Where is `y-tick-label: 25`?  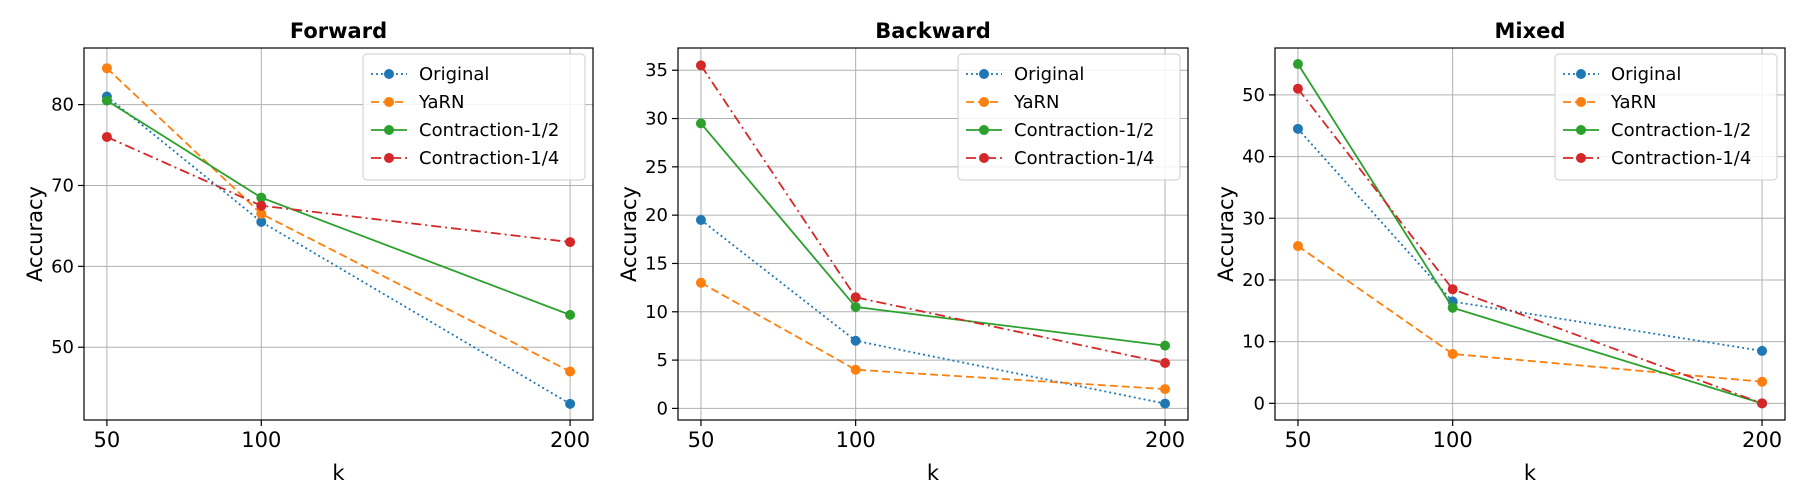
y-tick-label: 25 is located at coordinates (656, 167).